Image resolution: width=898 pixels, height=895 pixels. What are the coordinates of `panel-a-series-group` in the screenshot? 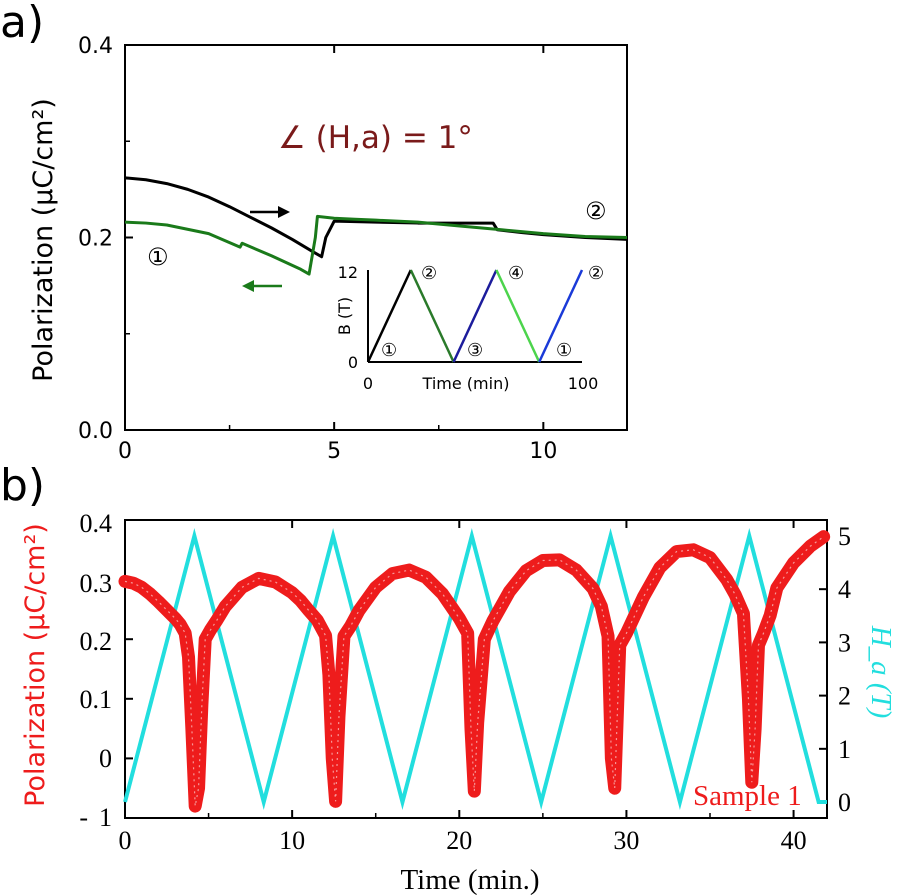 It's located at (376, 226).